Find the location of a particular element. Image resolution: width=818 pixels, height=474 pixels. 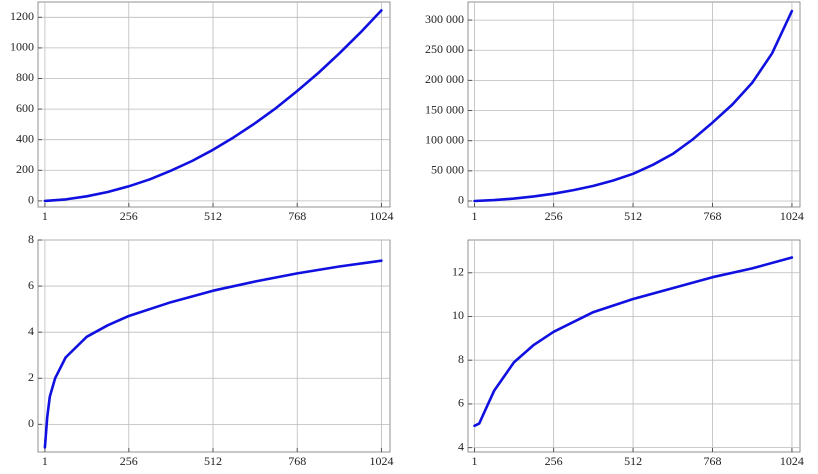

y-tick-label: 50 000 is located at coordinates (447, 170).